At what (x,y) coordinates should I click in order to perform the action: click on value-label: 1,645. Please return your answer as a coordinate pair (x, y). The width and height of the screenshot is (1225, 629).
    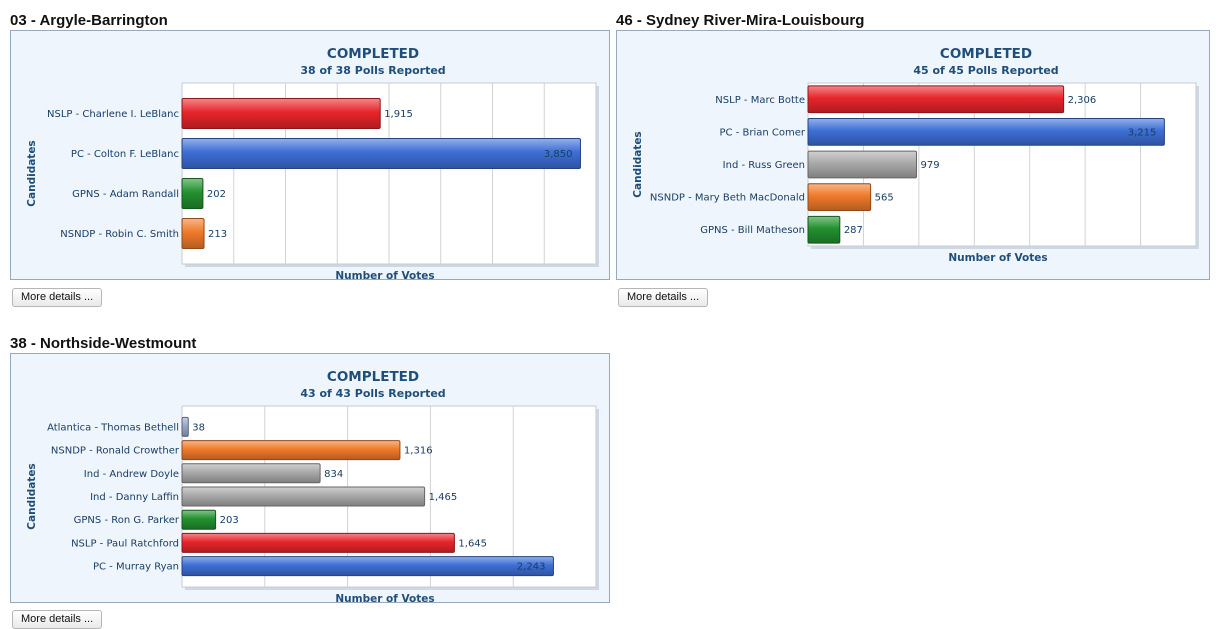
    Looking at the image, I should click on (472, 543).